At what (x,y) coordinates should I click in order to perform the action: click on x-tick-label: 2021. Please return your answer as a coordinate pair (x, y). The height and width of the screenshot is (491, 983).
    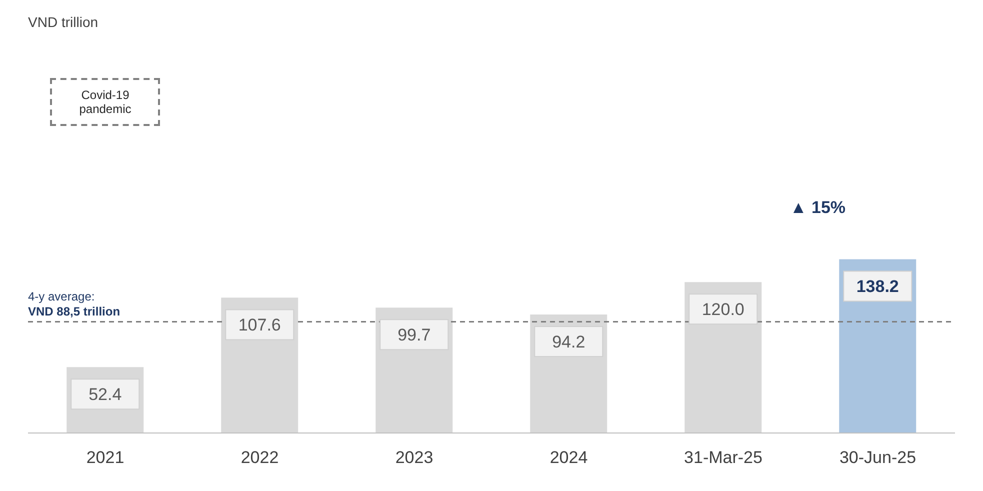
    Looking at the image, I should click on (105, 458).